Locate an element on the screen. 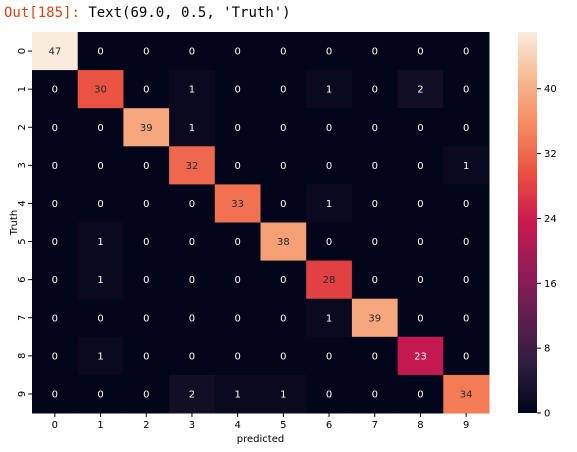 The width and height of the screenshot is (577, 452). heatmap-cell-label: 47 is located at coordinates (54, 52).